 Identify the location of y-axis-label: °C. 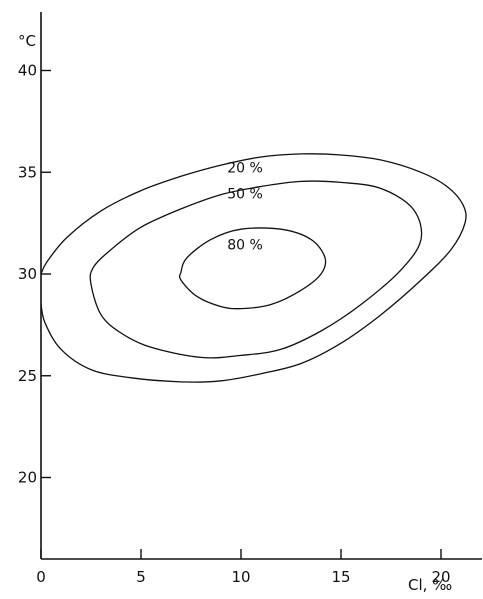
(27, 41).